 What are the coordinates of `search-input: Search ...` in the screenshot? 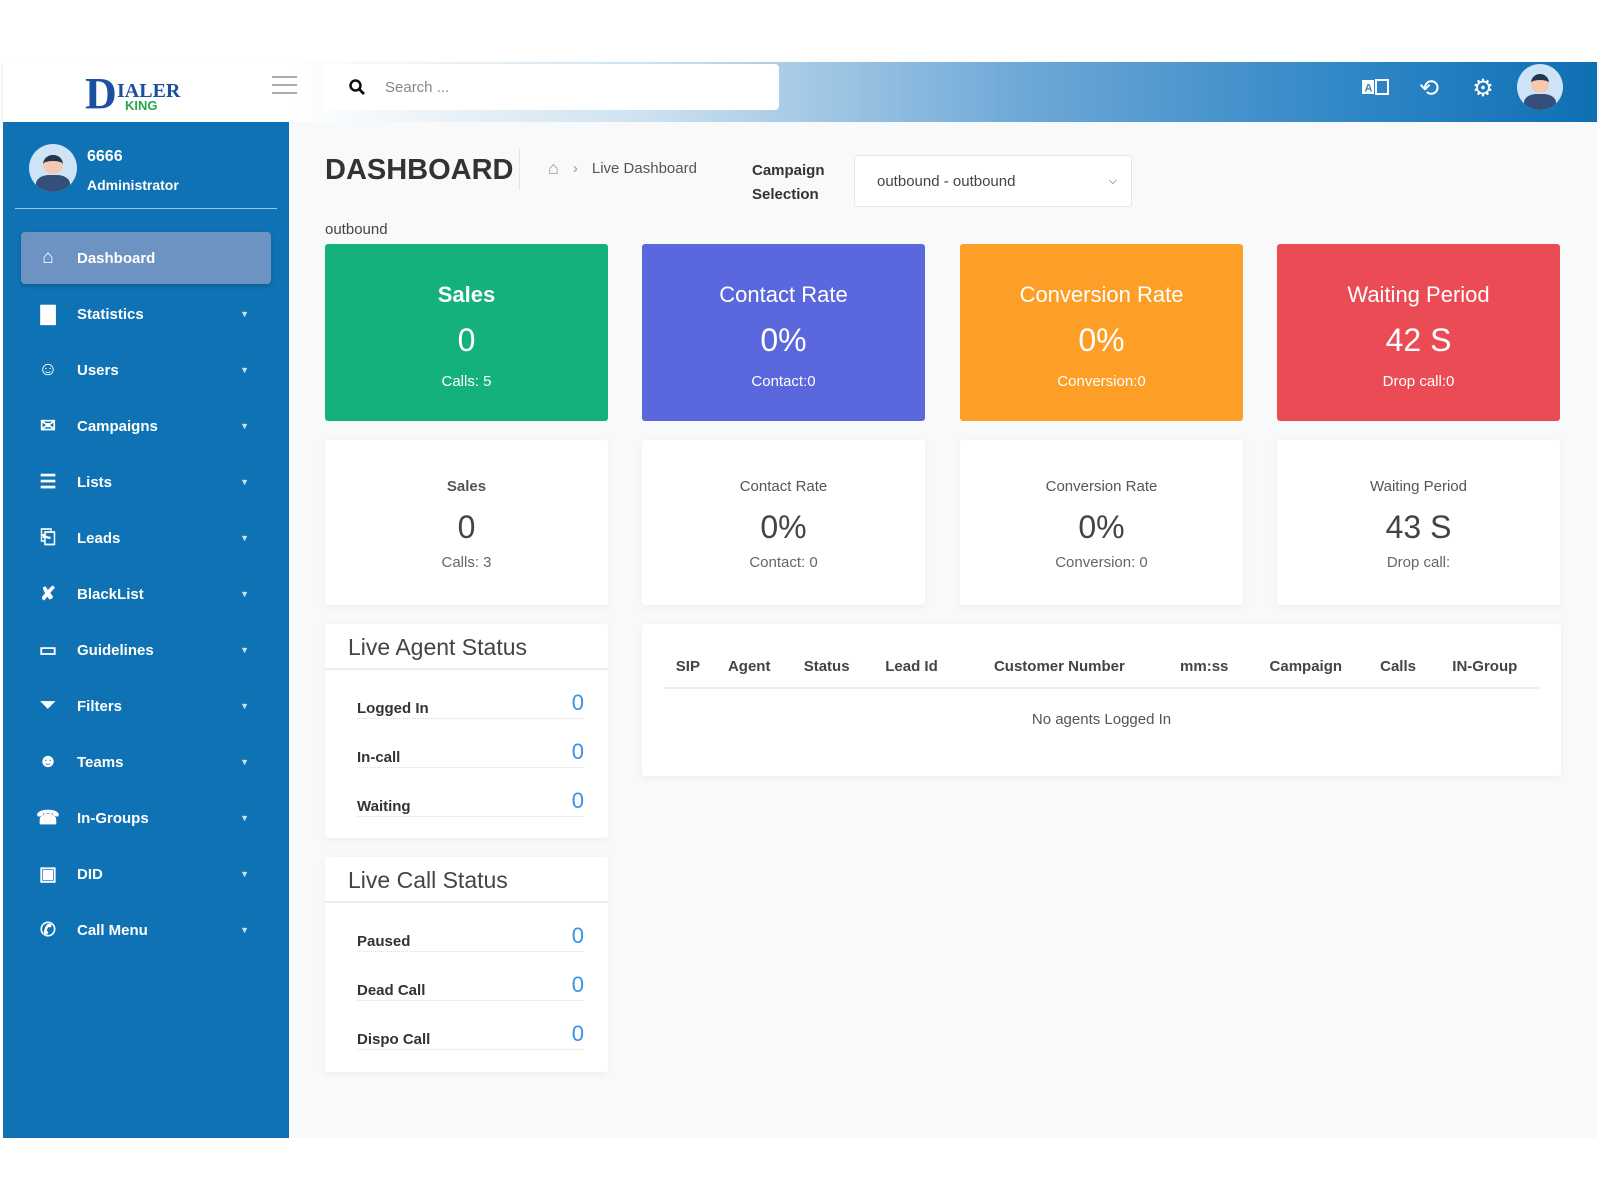 It's located at (417, 87).